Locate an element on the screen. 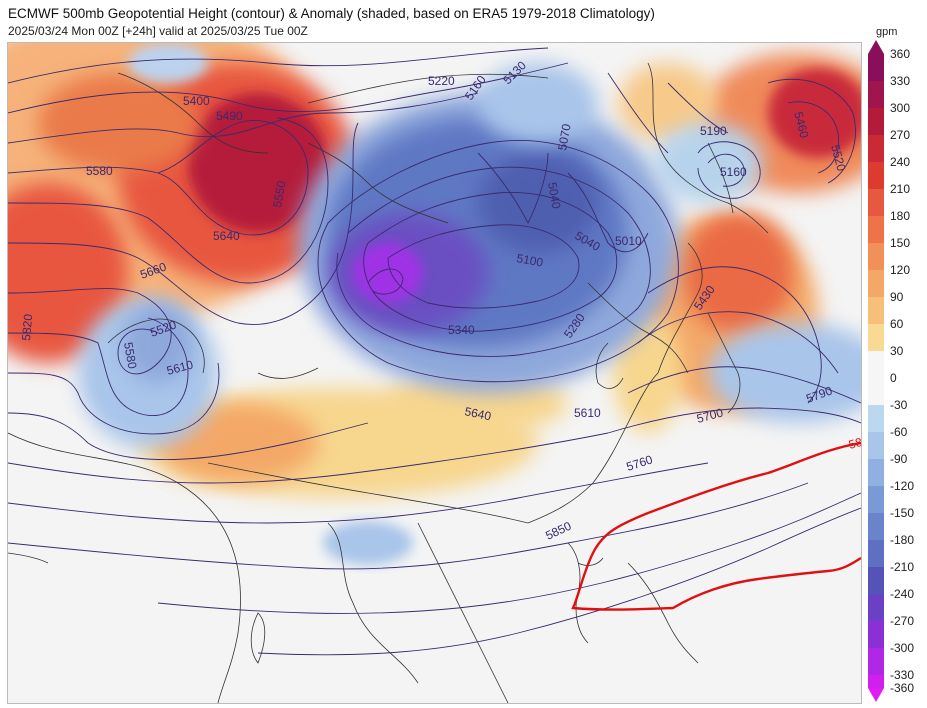 Image resolution: width=927 pixels, height=708 pixels. colorbar-tick: -330 is located at coordinates (902, 675).